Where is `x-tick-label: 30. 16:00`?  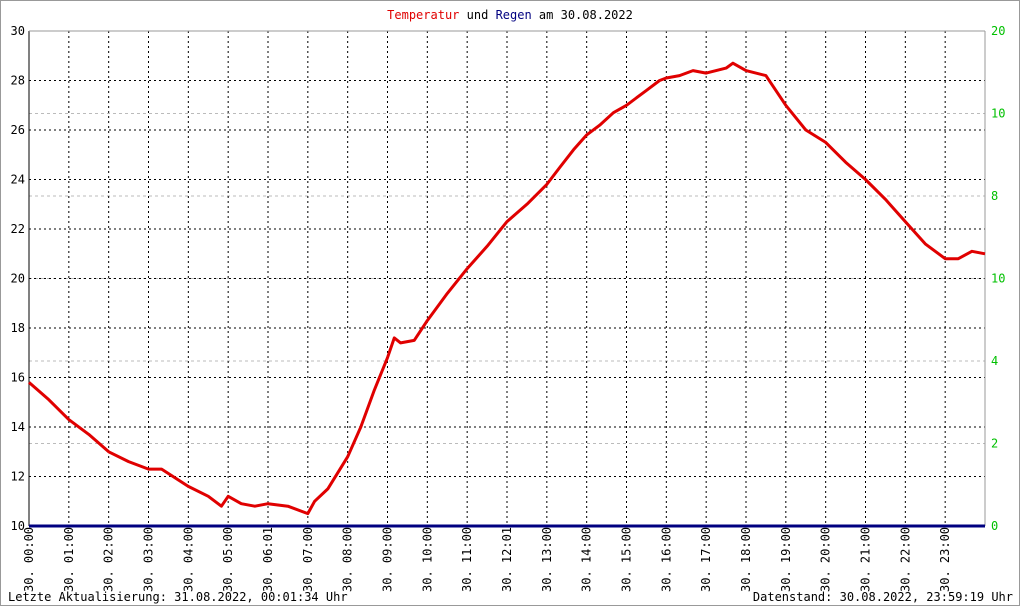
x-tick-label: 30. 16:00 is located at coordinates (666, 559).